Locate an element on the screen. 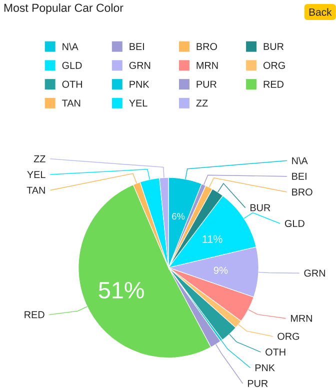 Image resolution: width=336 pixels, height=388 pixels. legend-label: MRN is located at coordinates (207, 65).